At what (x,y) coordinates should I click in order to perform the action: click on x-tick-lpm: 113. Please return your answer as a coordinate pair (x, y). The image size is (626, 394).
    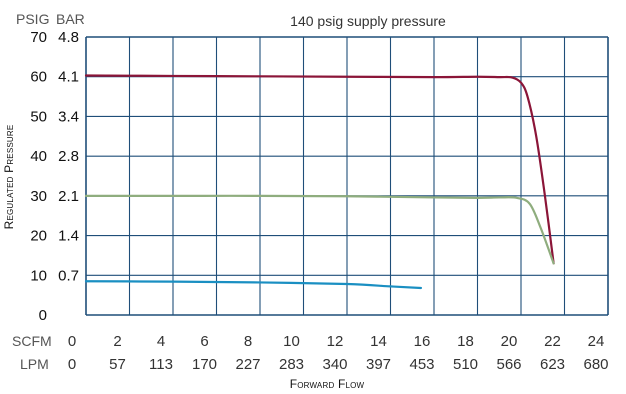
    Looking at the image, I should click on (161, 364).